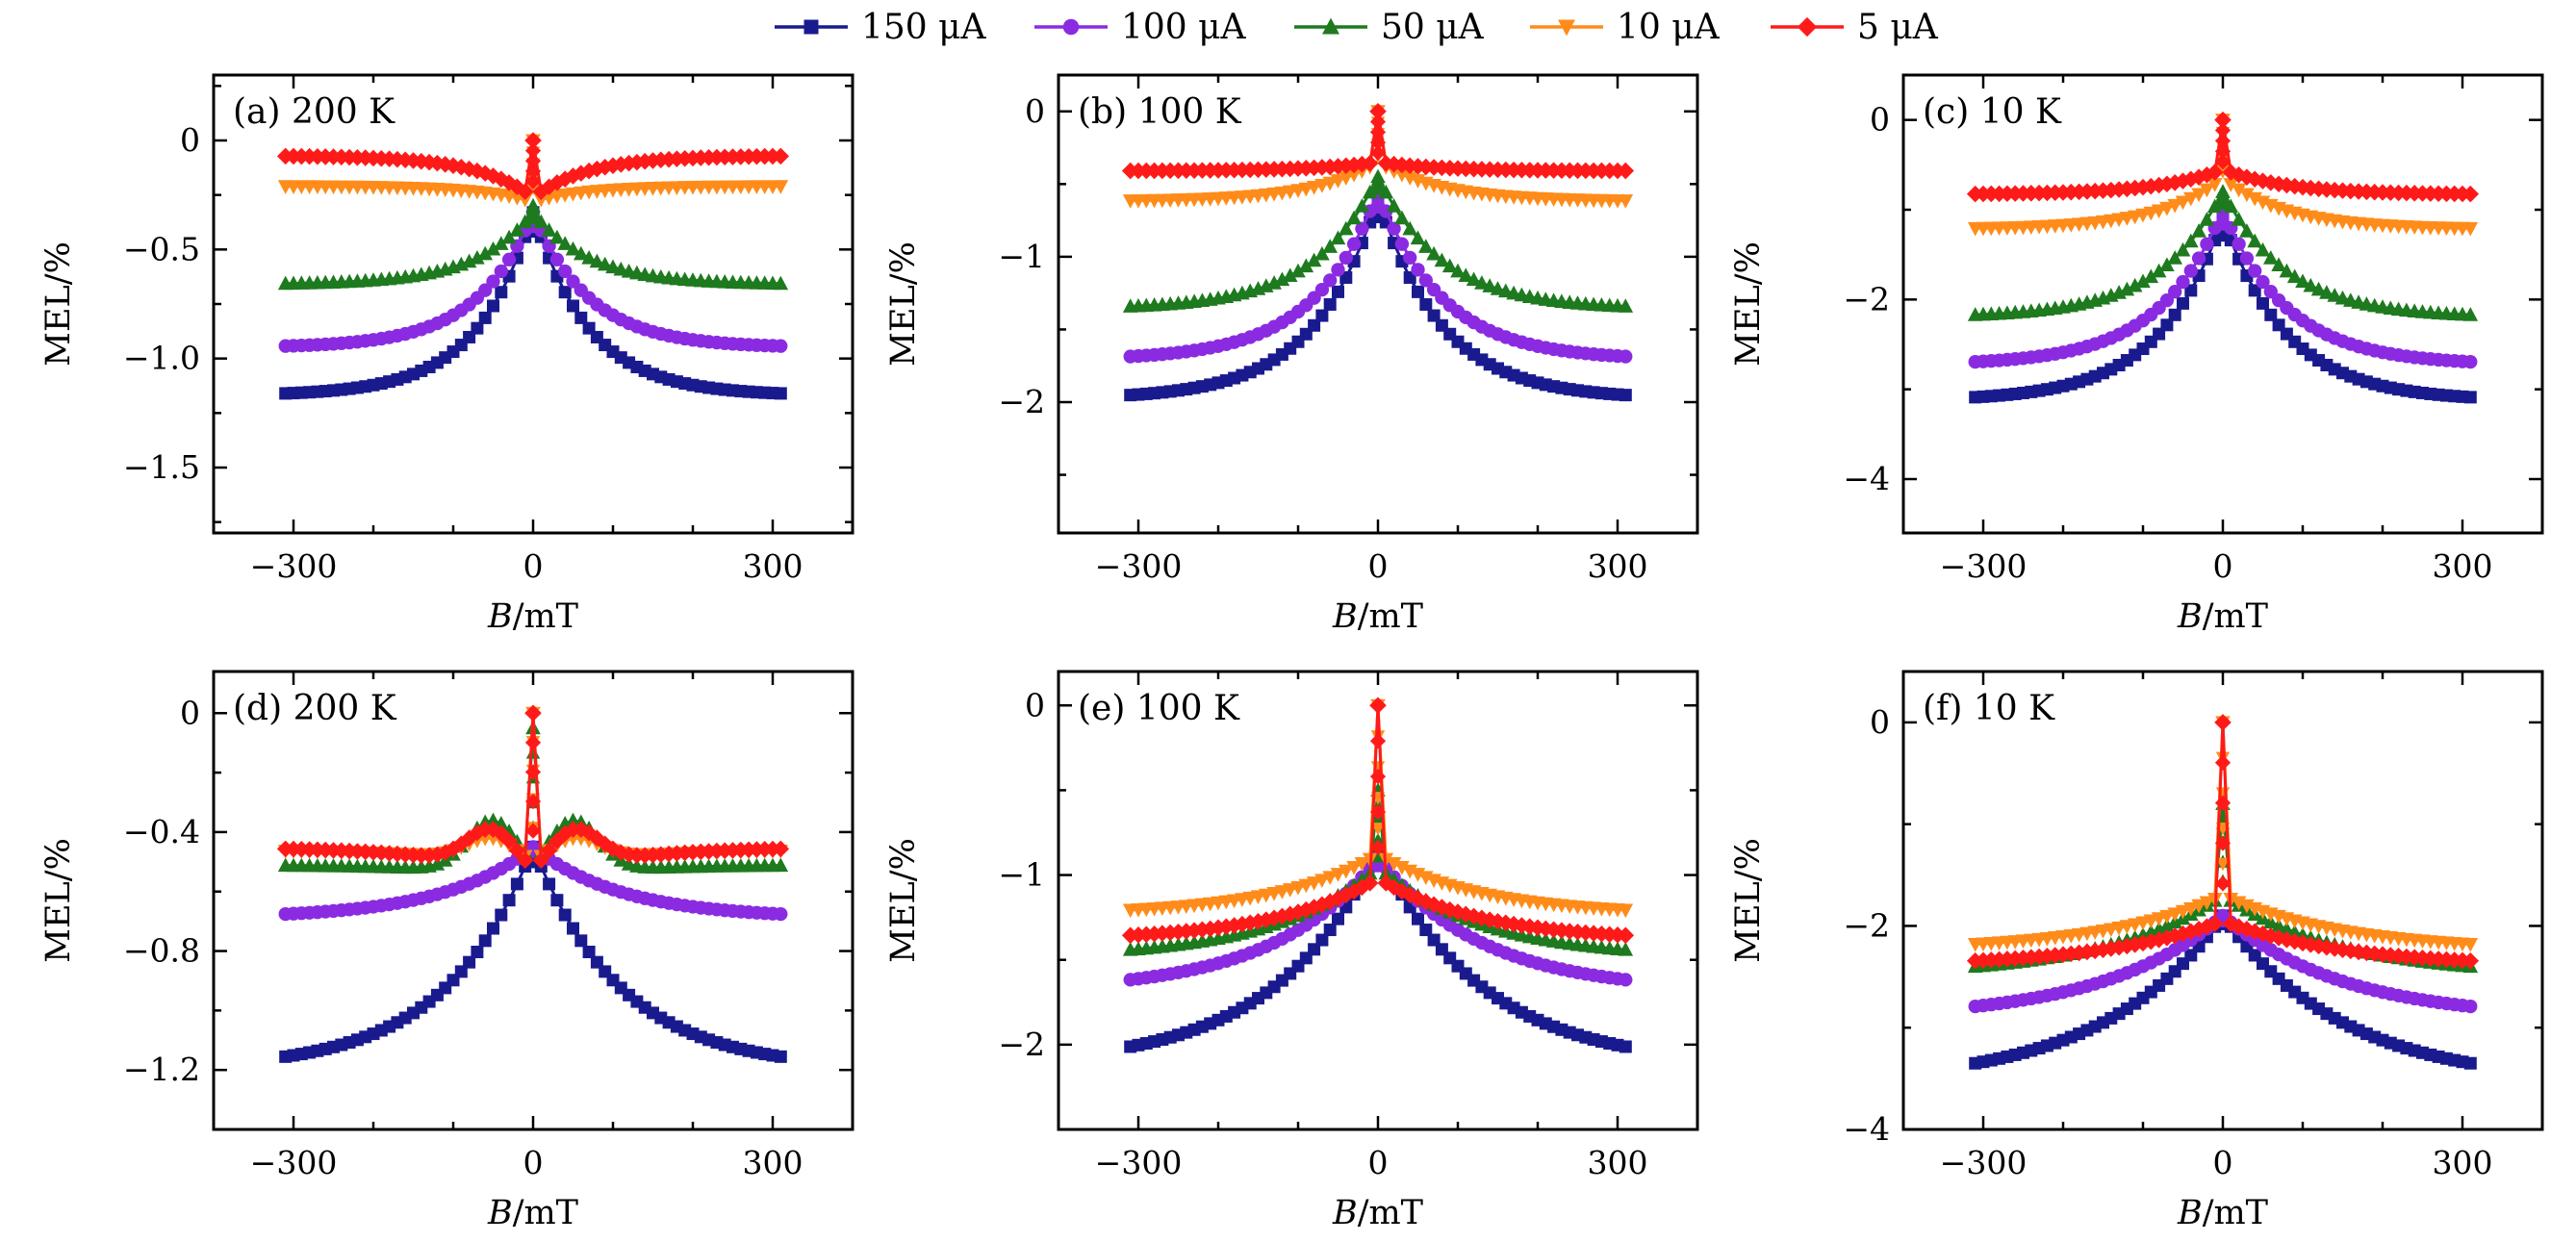 Image resolution: width=2576 pixels, height=1242 pixels. What do you see at coordinates (881, 27) in the screenshot?
I see `legend-item: 150 μA` at bounding box center [881, 27].